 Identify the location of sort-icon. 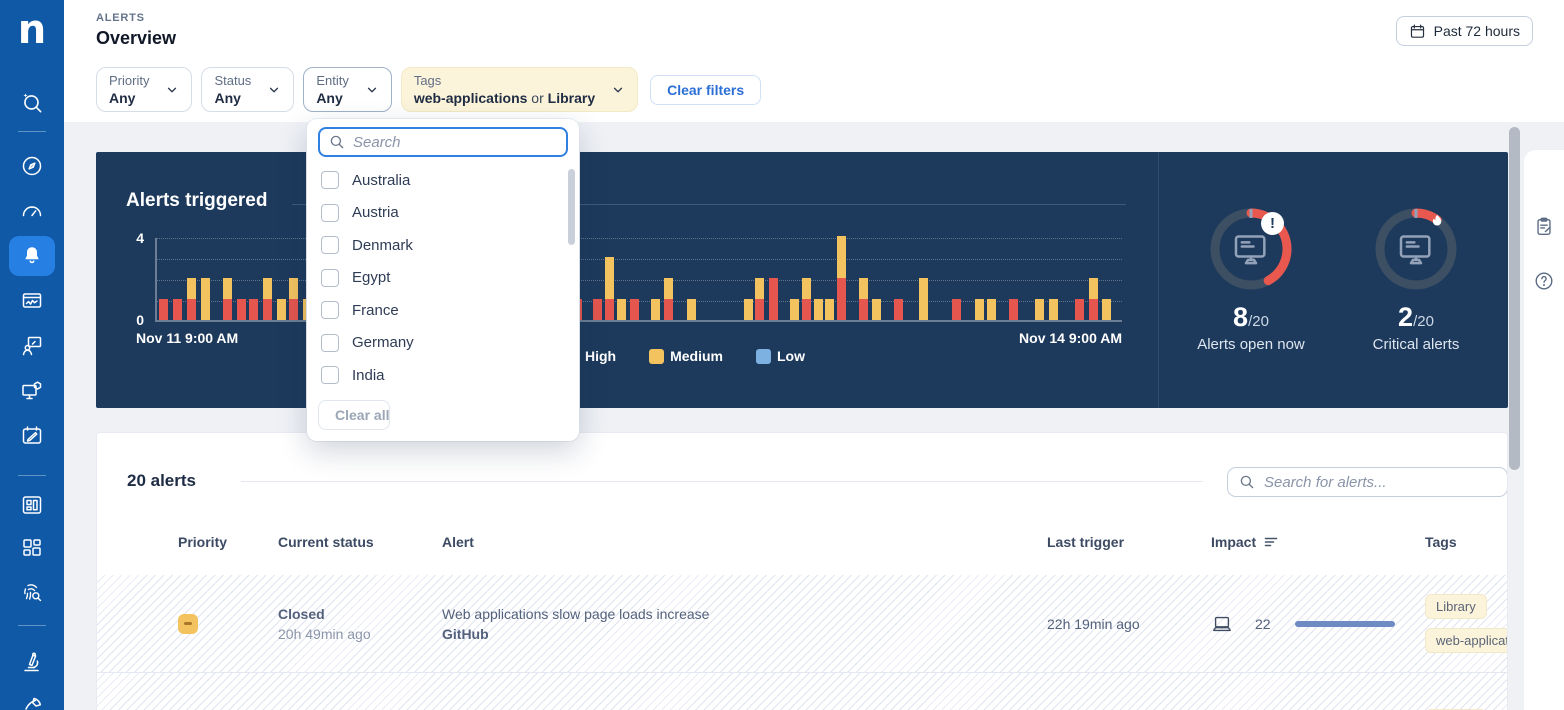
(1271, 542).